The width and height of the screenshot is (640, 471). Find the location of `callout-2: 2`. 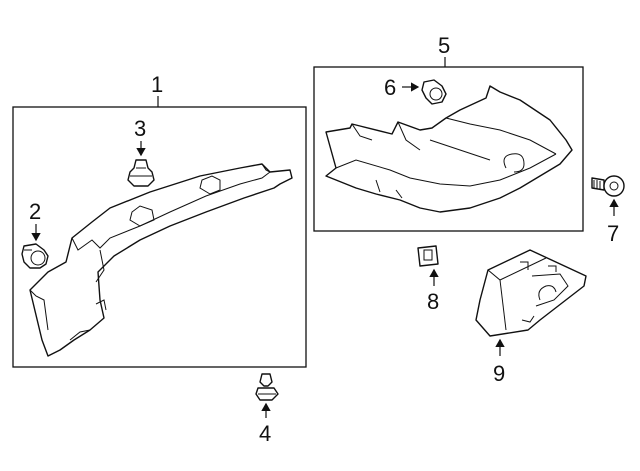

callout-2: 2 is located at coordinates (35, 211).